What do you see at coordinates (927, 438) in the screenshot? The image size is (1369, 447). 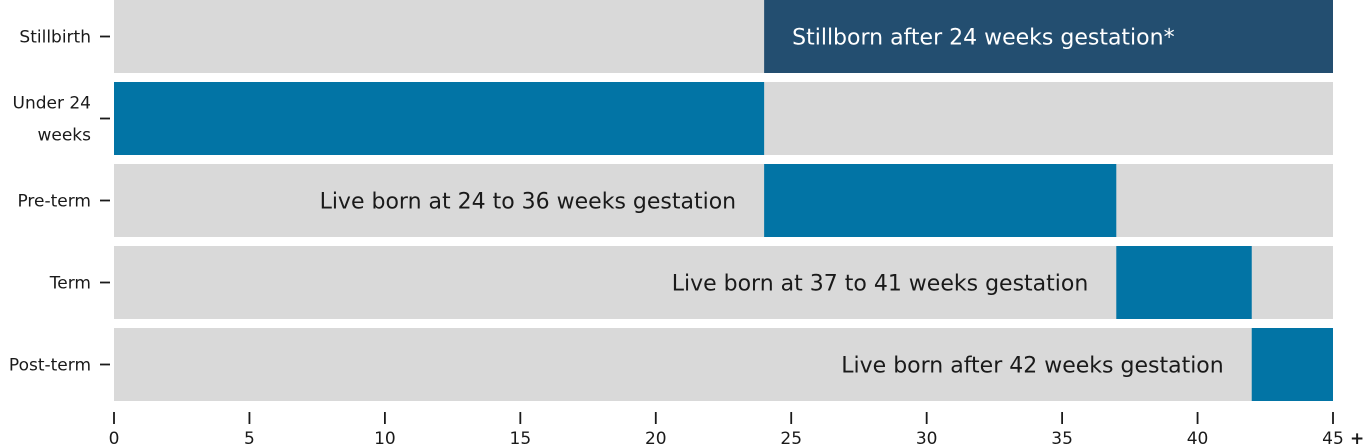 I see `x-tick-label: 30` at bounding box center [927, 438].